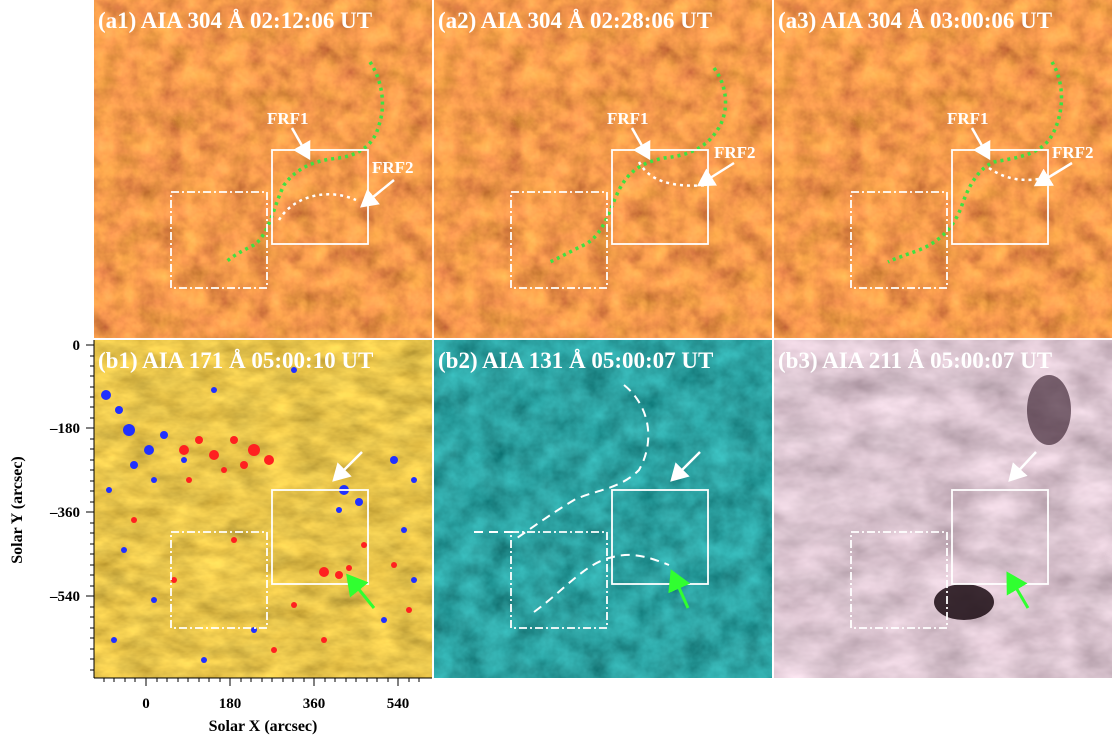 The image size is (1116, 742). What do you see at coordinates (146, 704) in the screenshot?
I see `x-tick-label: 0` at bounding box center [146, 704].